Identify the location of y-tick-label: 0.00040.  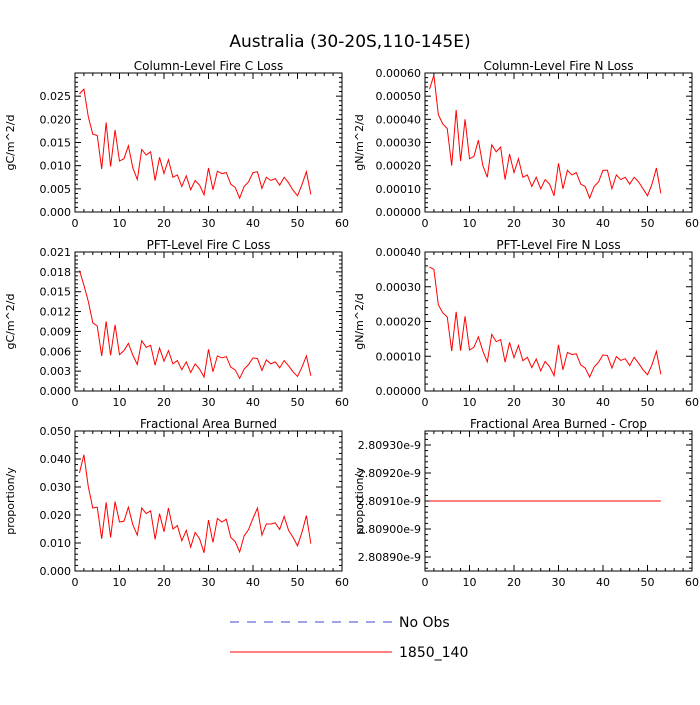
(399, 252).